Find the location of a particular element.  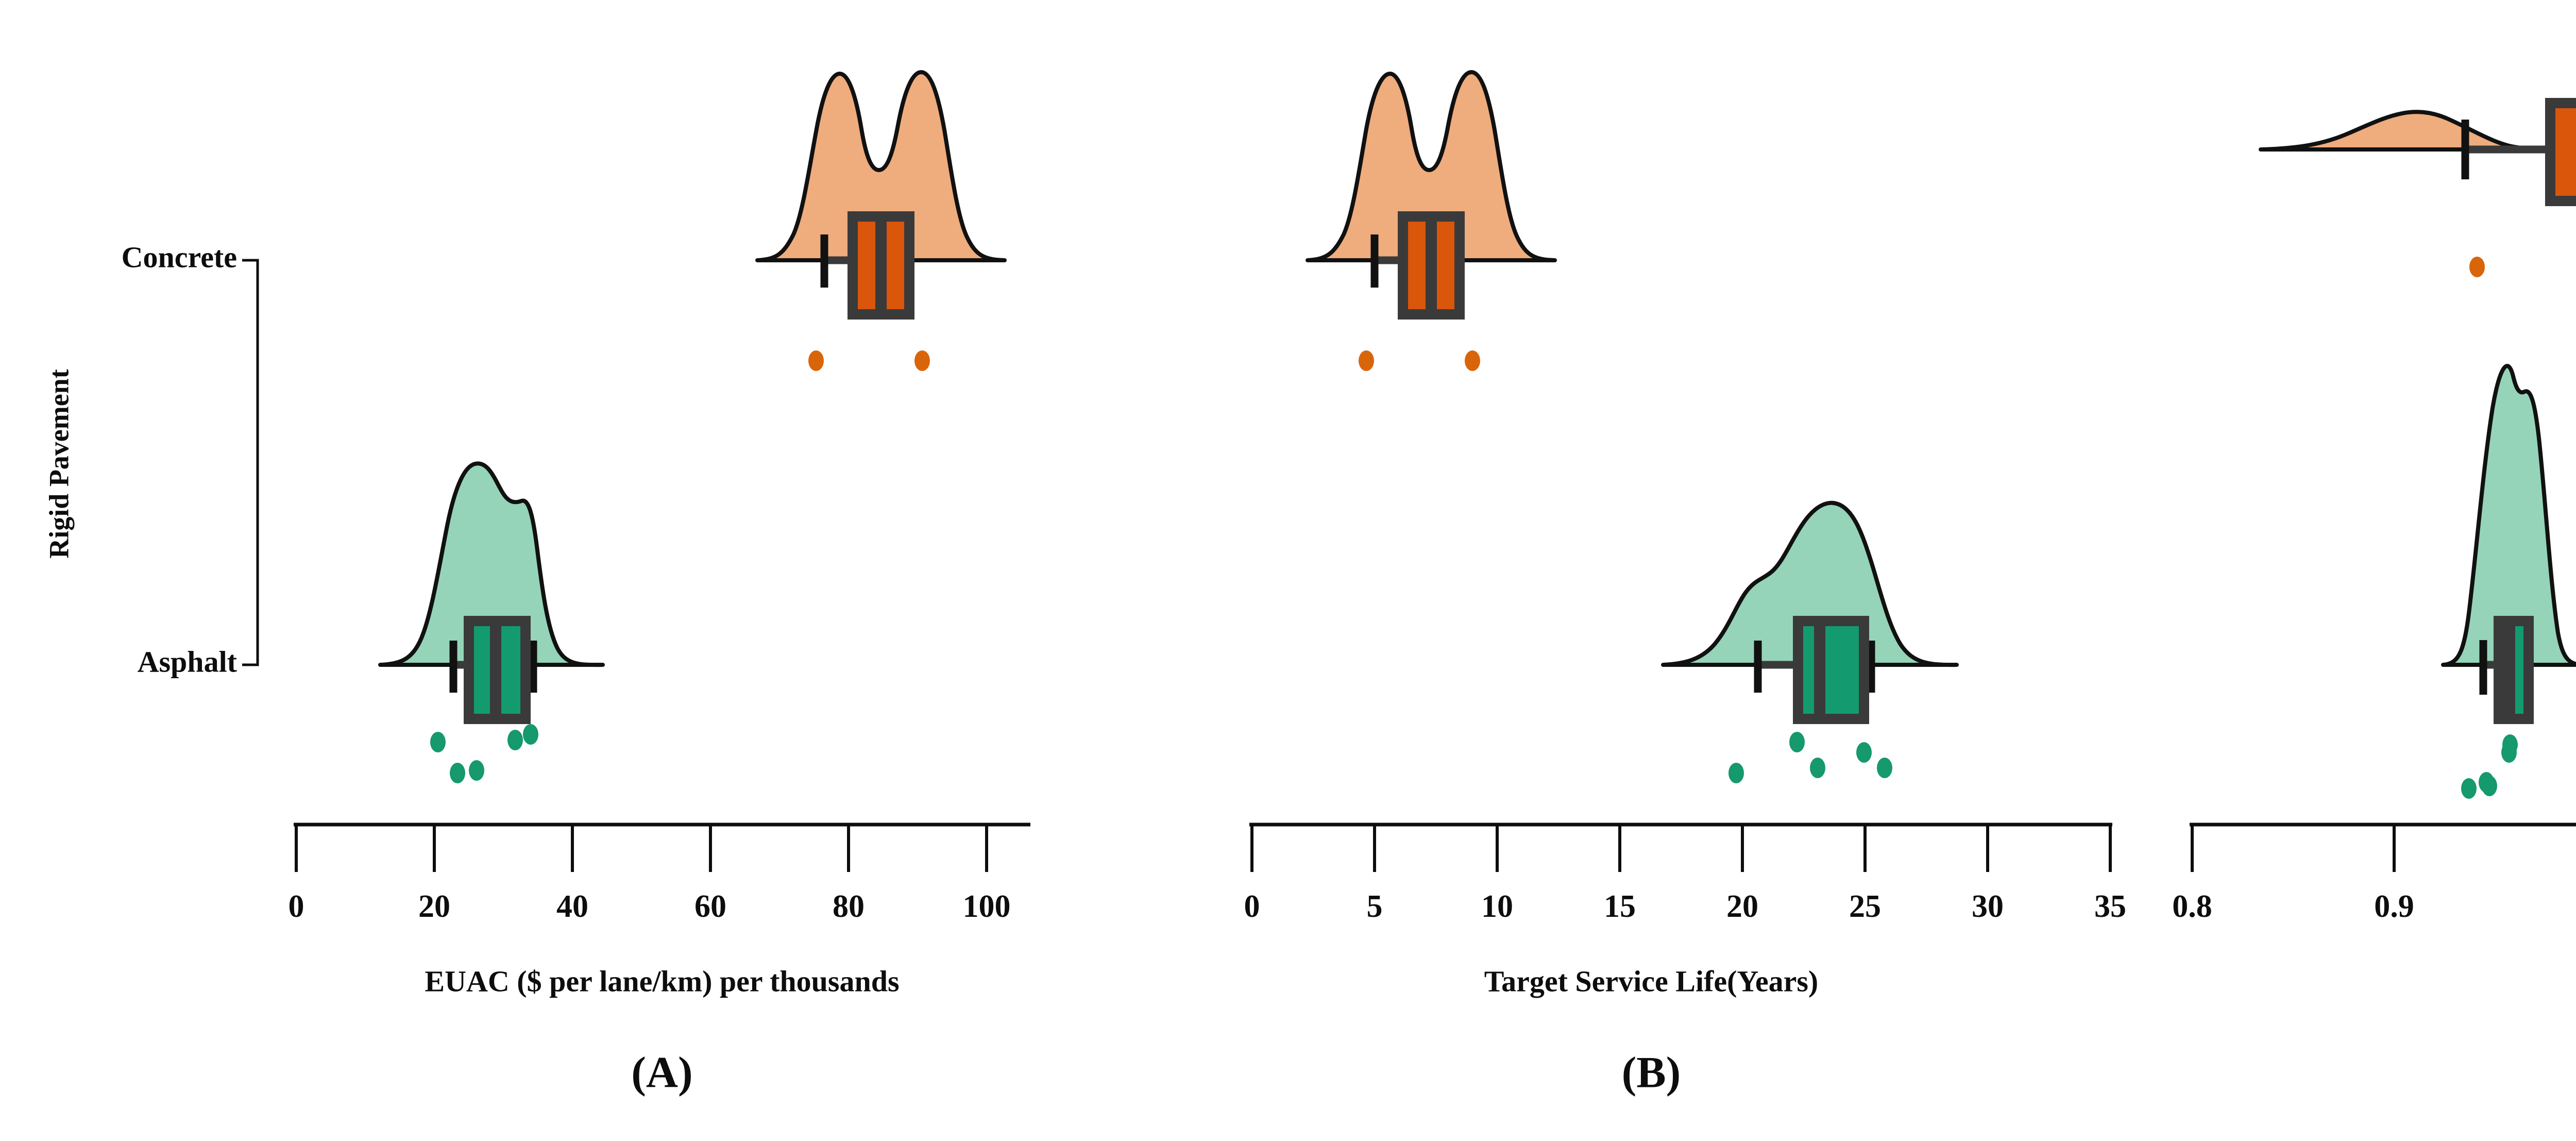

y-axis-group: Concrete Asphalt Rigid Pavement is located at coordinates (144, 570).